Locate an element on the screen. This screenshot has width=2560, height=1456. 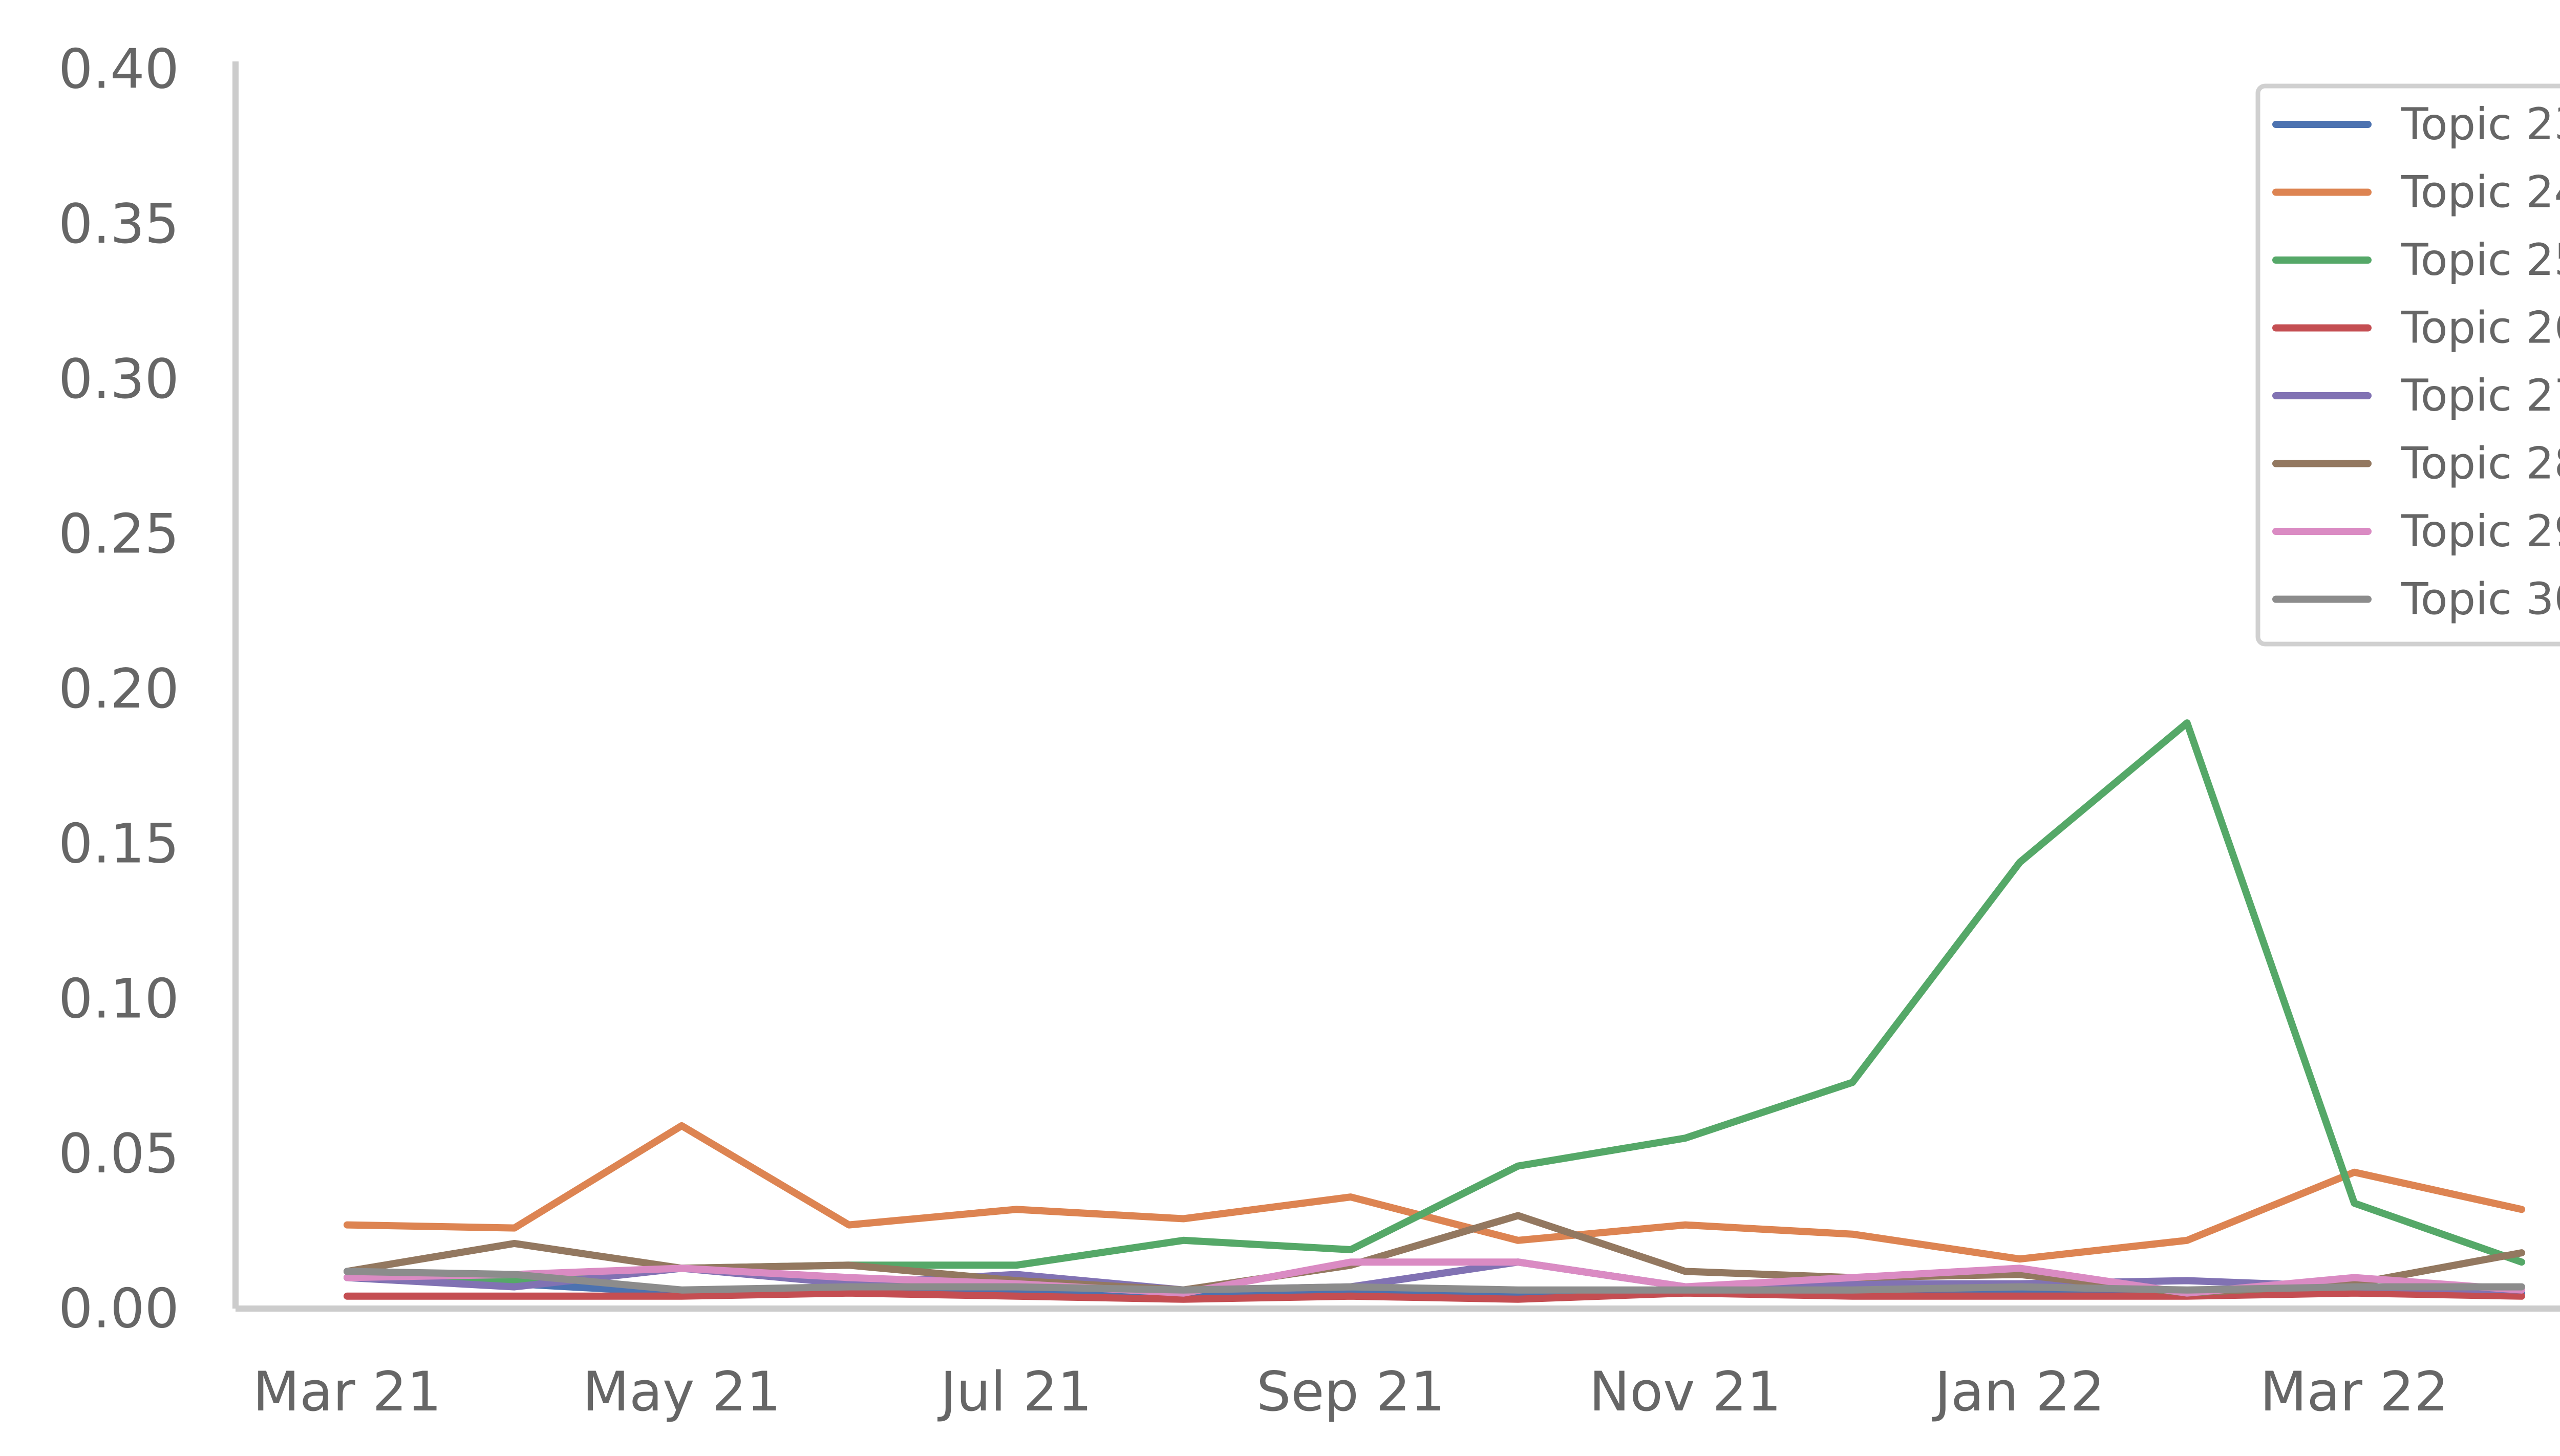
x-tick-label: Nov 21 is located at coordinates (1685, 1391).